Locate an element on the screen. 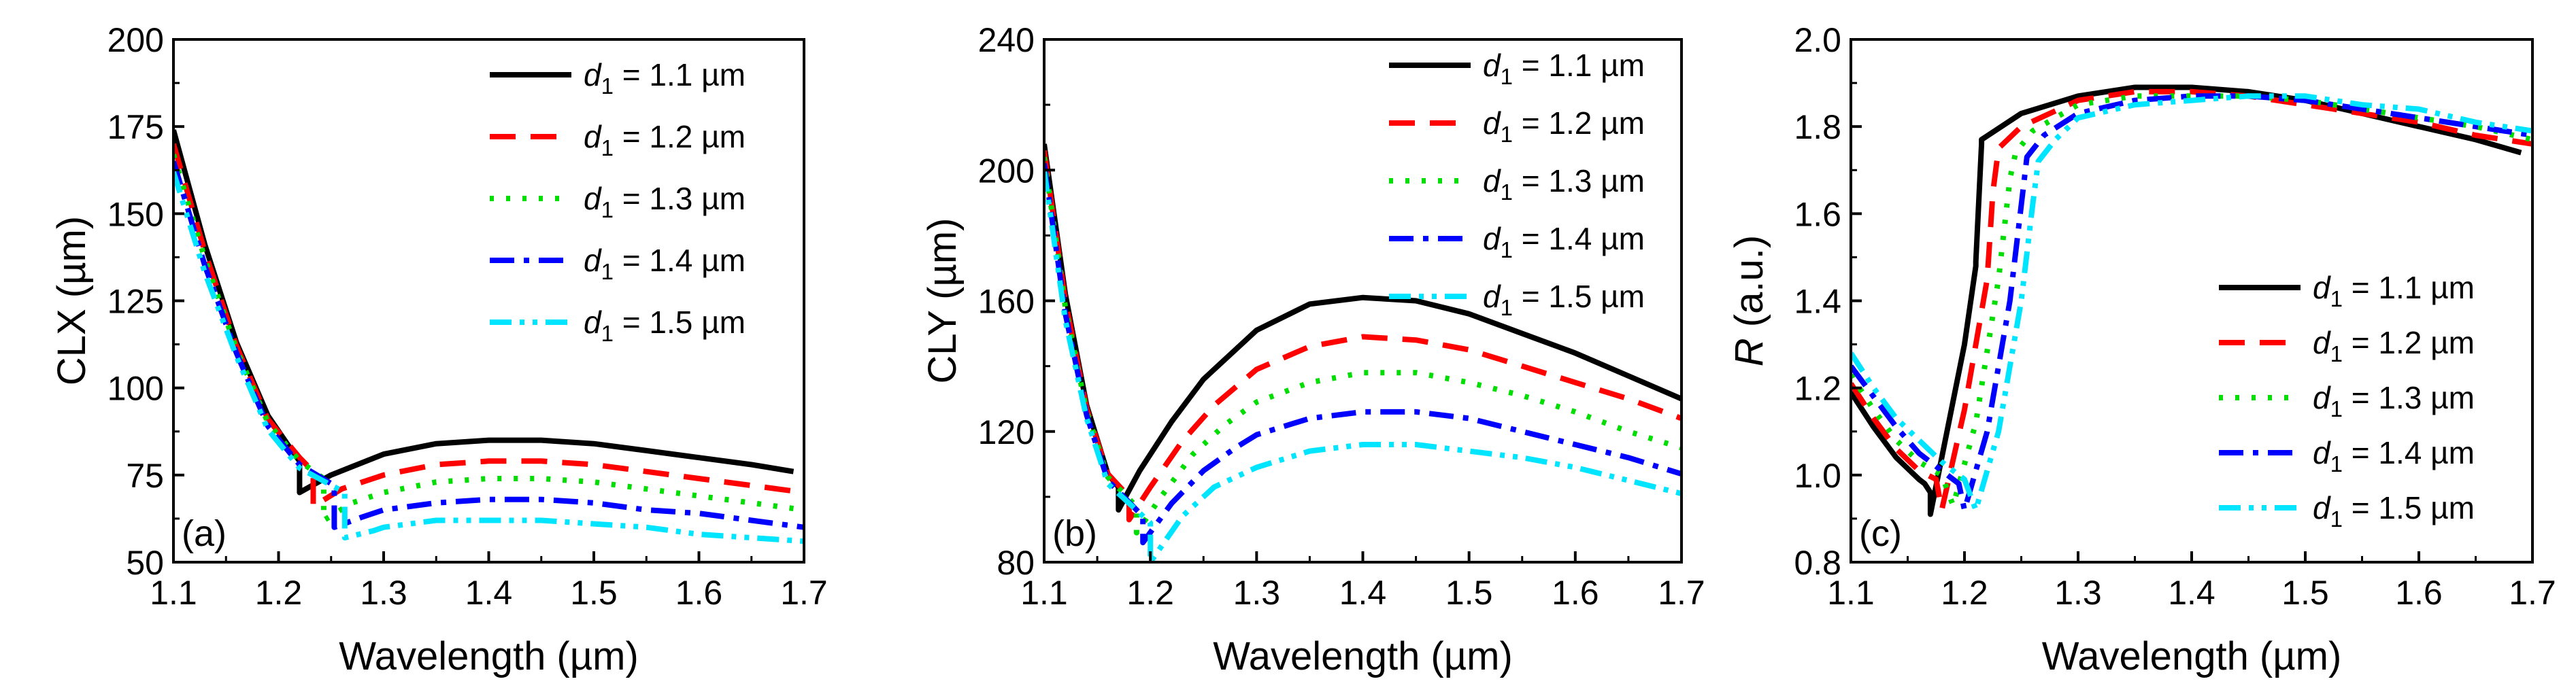 This screenshot has width=2576, height=692. y-tick-label: 150 is located at coordinates (135, 214).